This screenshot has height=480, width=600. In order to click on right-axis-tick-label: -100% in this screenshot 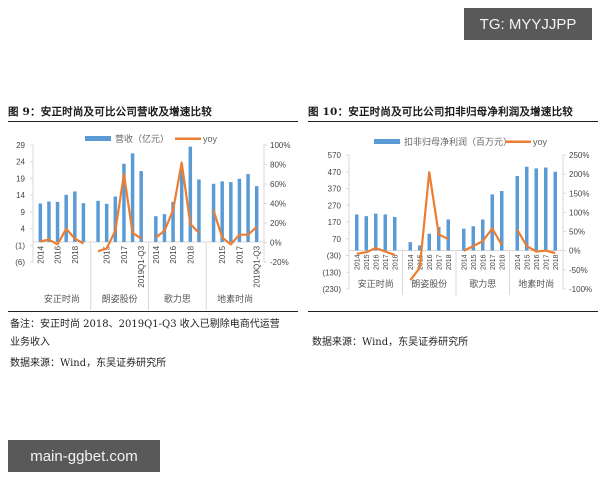, I will do `click(580, 289)`.